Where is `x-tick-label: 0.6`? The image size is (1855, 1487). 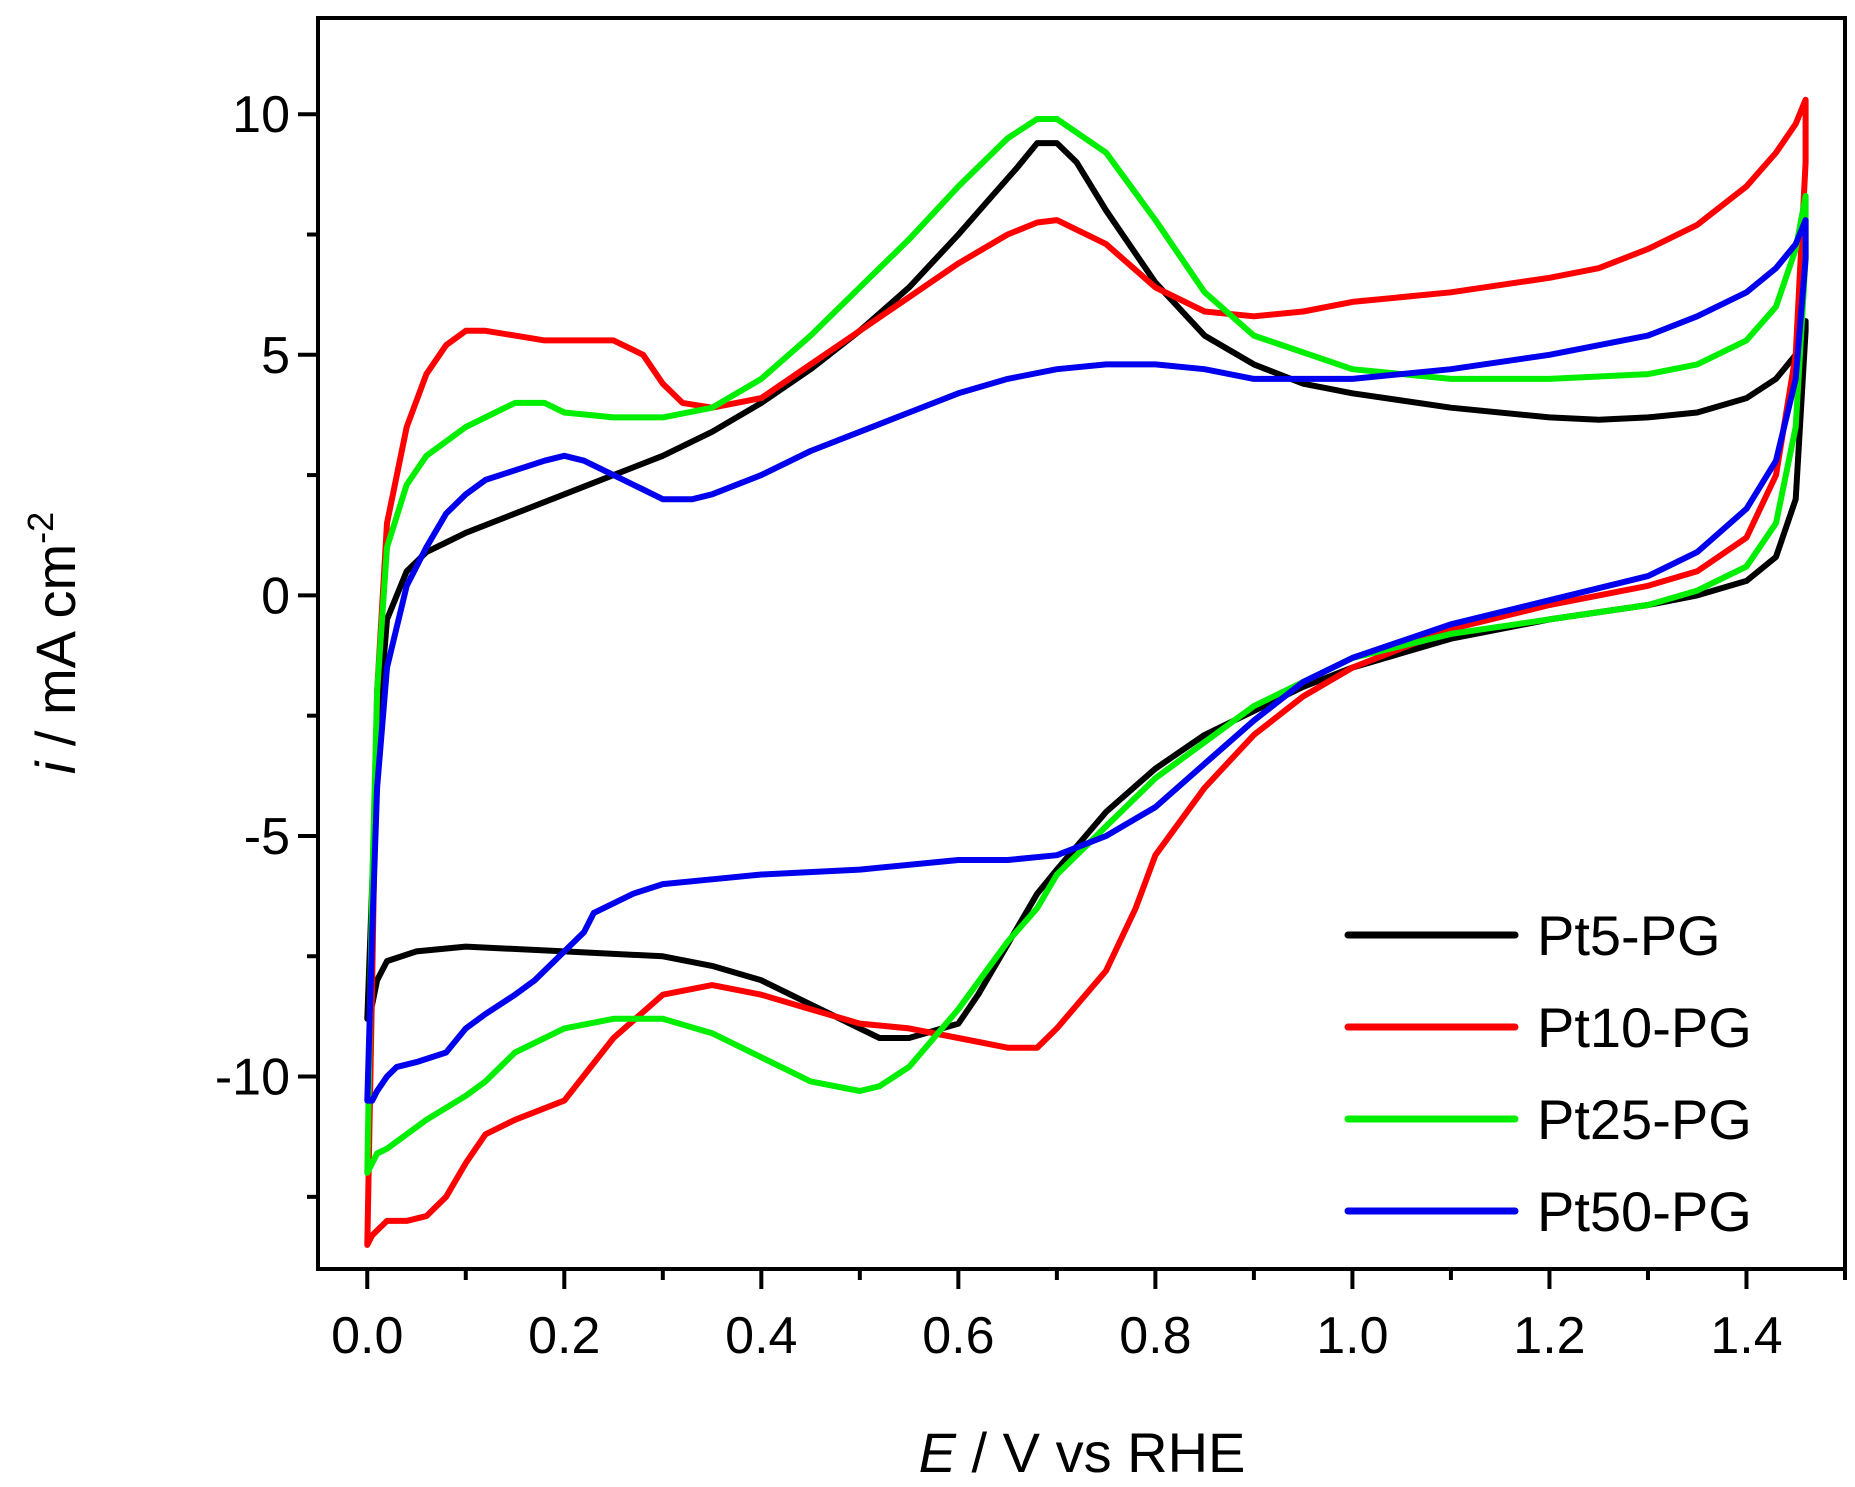
x-tick-label: 0.6 is located at coordinates (958, 1336).